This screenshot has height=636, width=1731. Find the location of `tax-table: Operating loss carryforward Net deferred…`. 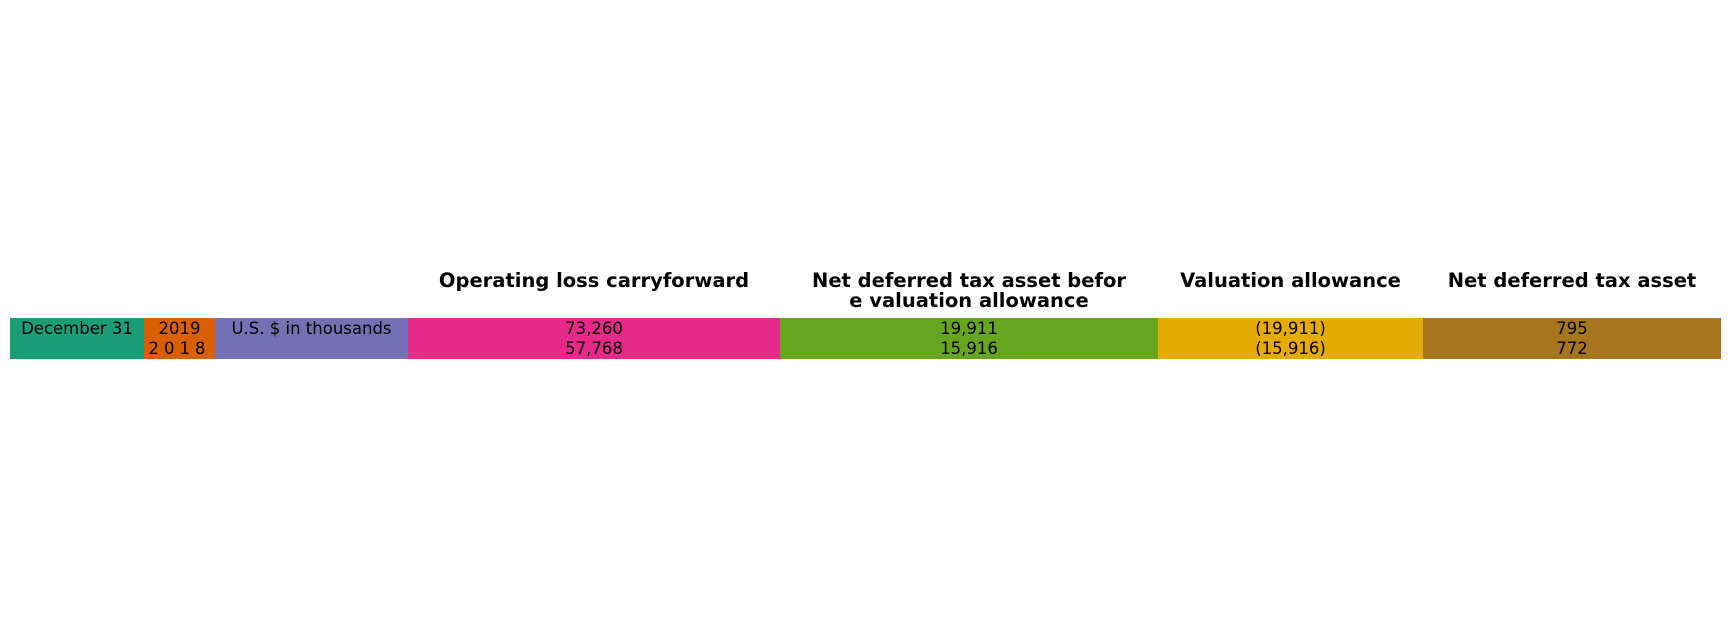

tax-table: Operating loss carryforward Net deferred… is located at coordinates (865, 315).